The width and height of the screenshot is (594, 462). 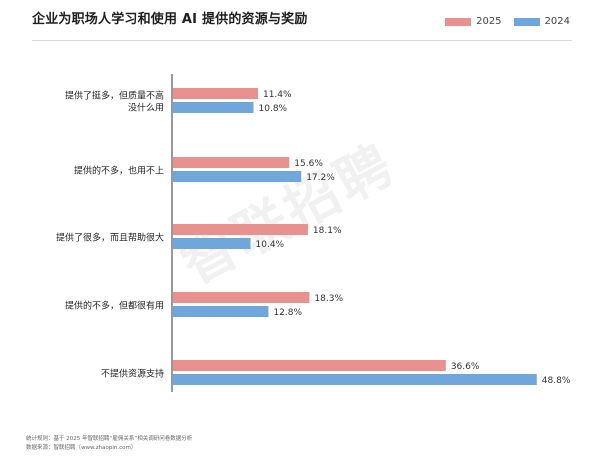 I want to click on category-label: 提供了挺多，但质量不高没什么用, so click(x=114, y=102).